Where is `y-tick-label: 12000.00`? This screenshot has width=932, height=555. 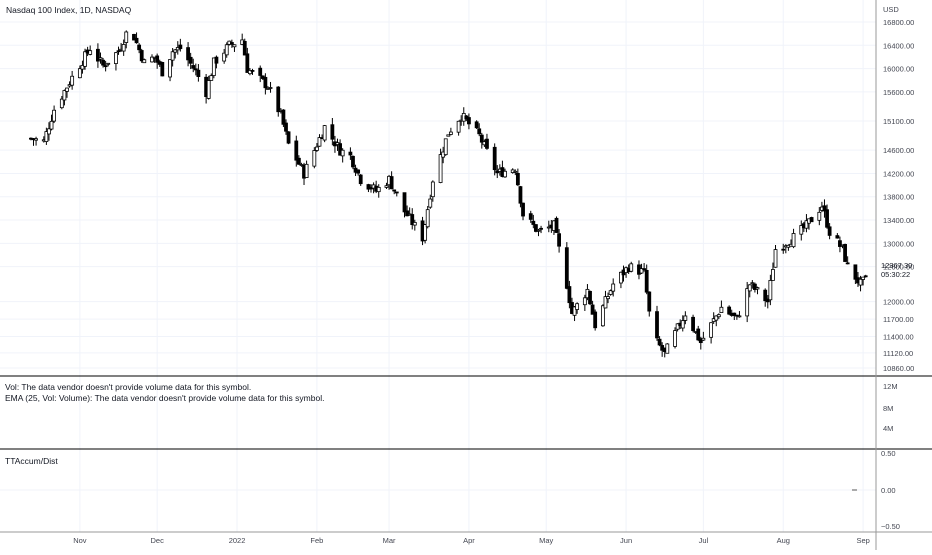
y-tick-label: 12000.00 is located at coordinates (898, 302).